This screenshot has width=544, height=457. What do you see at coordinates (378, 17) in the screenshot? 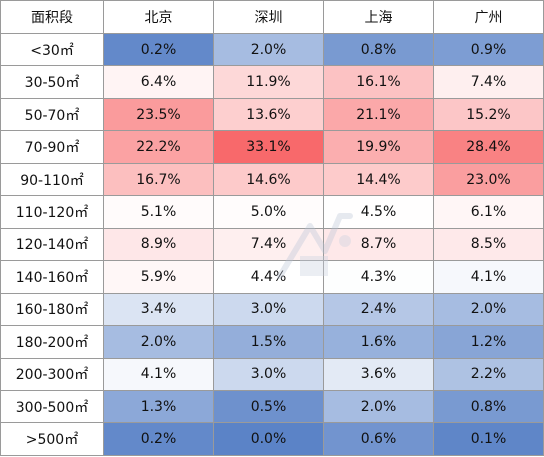
I see `column-header: 上海` at bounding box center [378, 17].